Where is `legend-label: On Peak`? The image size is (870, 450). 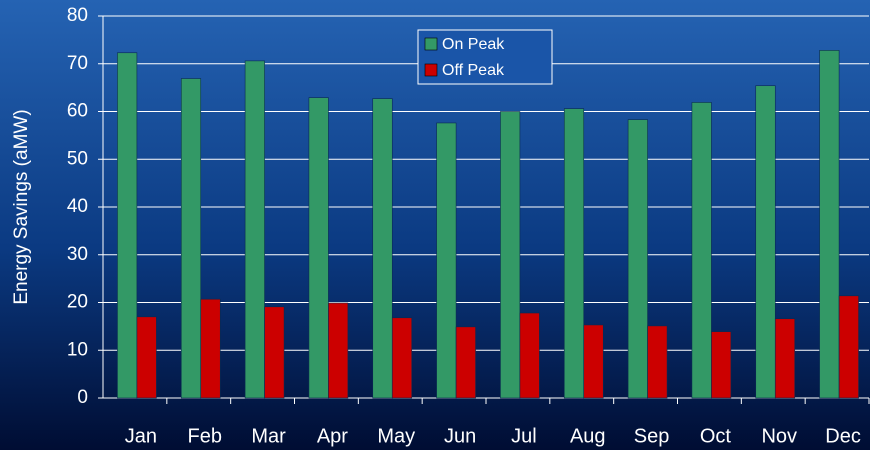 legend-label: On Peak is located at coordinates (473, 44).